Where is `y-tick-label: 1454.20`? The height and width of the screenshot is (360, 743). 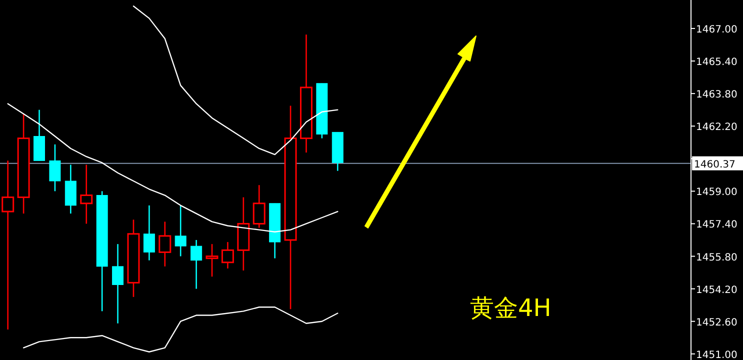
y-tick-label: 1454.20 is located at coordinates (717, 290).